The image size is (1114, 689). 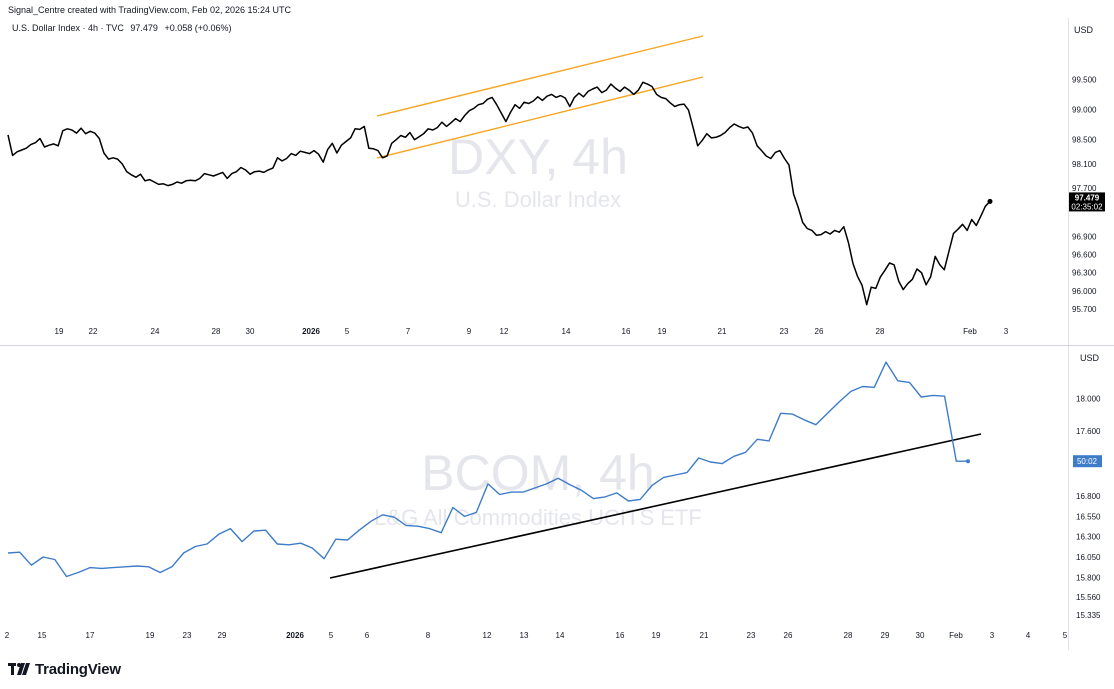 What do you see at coordinates (1084, 309) in the screenshot?
I see `dxy-y-tick-label: 95.700` at bounding box center [1084, 309].